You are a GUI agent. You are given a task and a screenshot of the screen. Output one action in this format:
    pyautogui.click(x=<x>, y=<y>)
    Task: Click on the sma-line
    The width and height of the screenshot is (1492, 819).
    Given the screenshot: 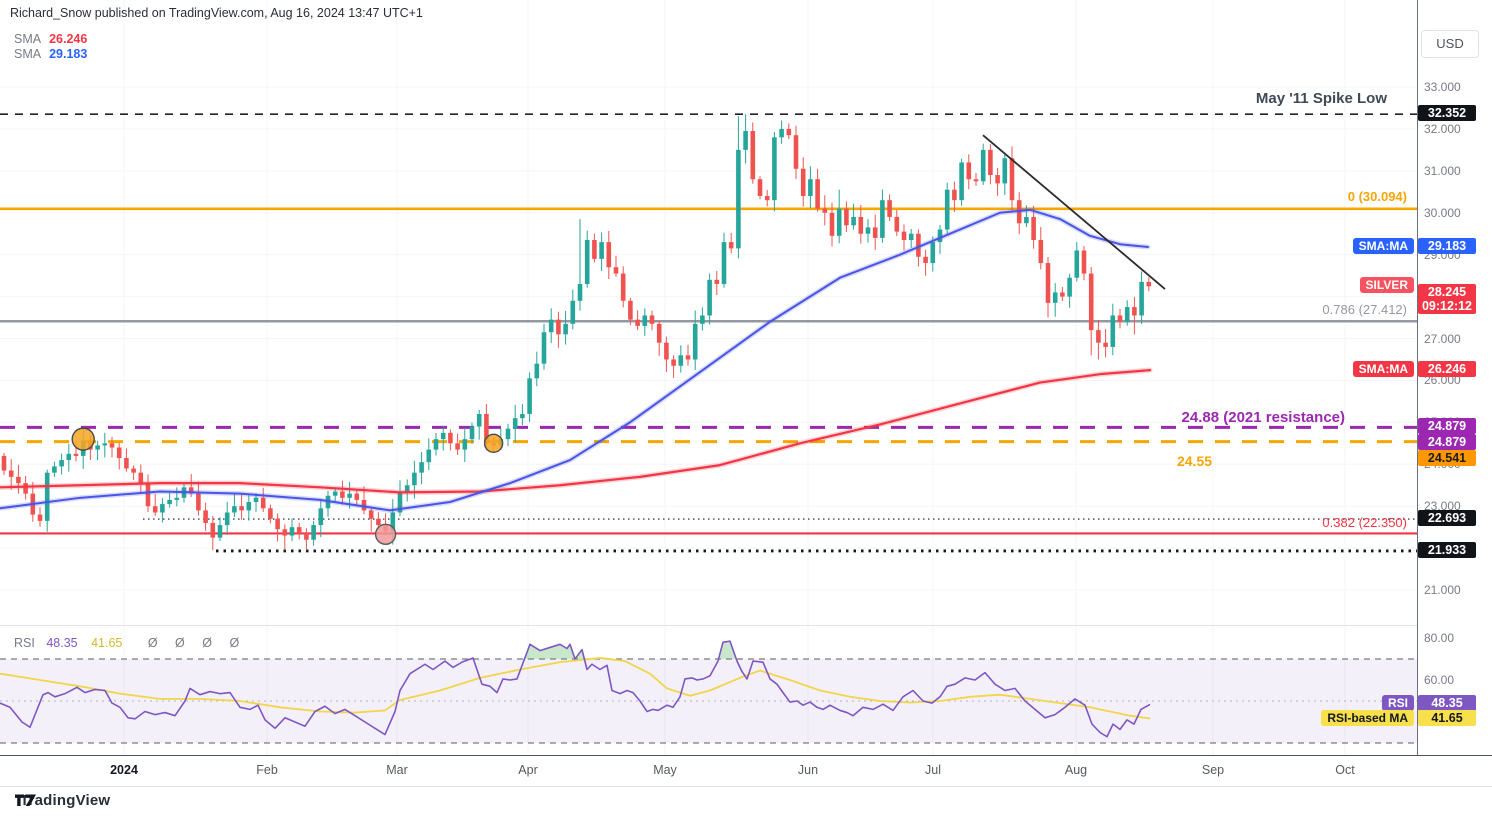 What is the action you would take?
    pyautogui.click(x=576, y=431)
    